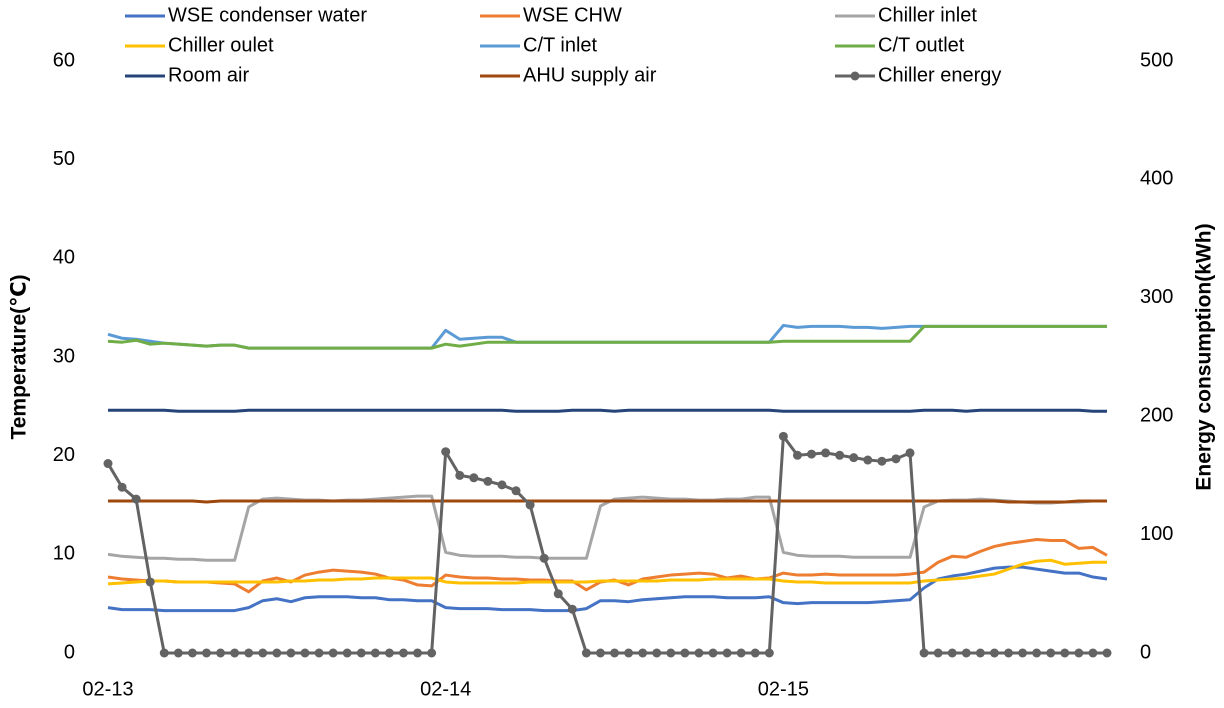  What do you see at coordinates (855, 76) in the screenshot?
I see `legend-marker` at bounding box center [855, 76].